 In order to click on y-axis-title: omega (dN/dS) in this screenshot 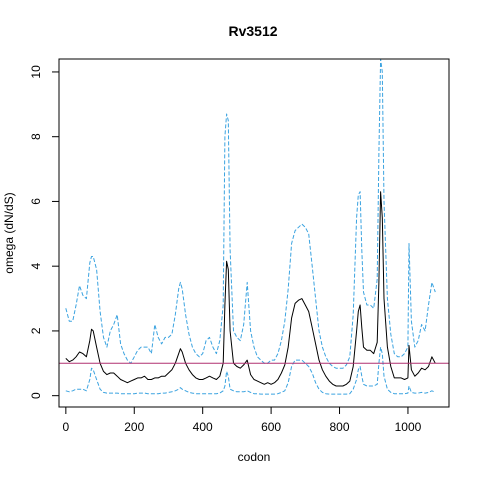, I will do `click(9, 232)`.